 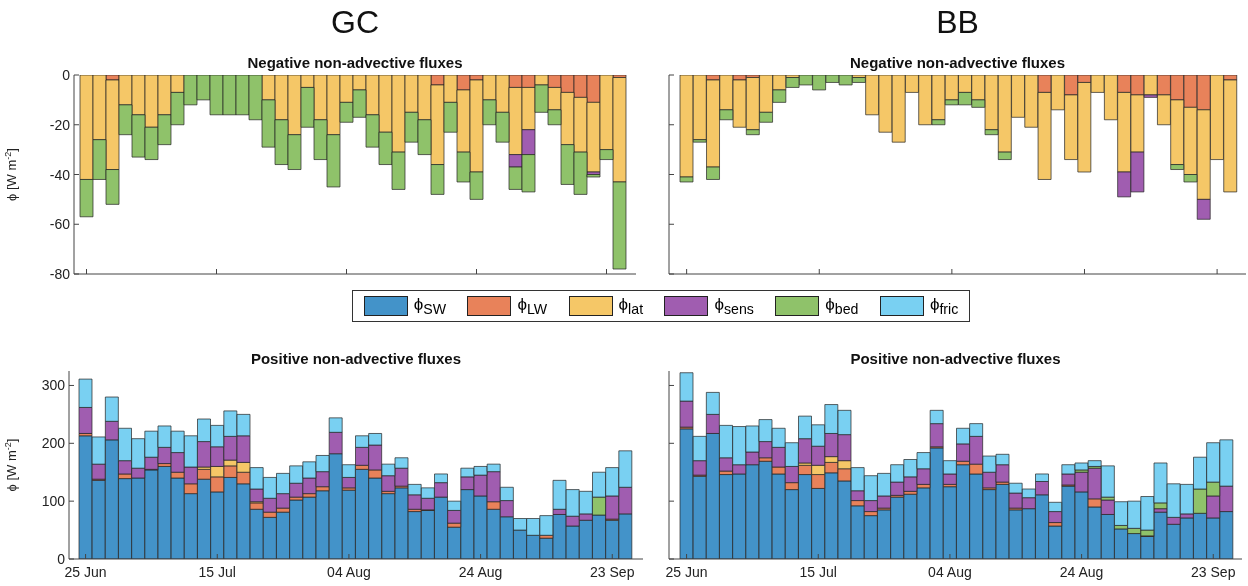 What do you see at coordinates (944, 306) in the screenshot?
I see `legend-label: ϕ$_{fric}$` at bounding box center [944, 306].